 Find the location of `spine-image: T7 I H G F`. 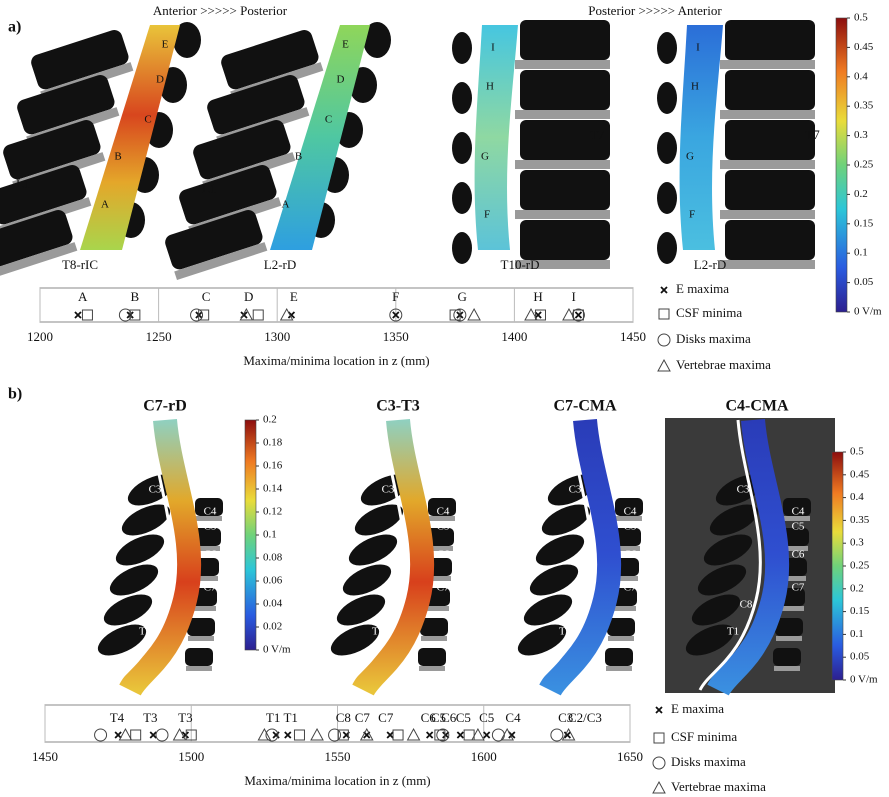

spine-image: T7 I H G F is located at coordinates (531, 144).